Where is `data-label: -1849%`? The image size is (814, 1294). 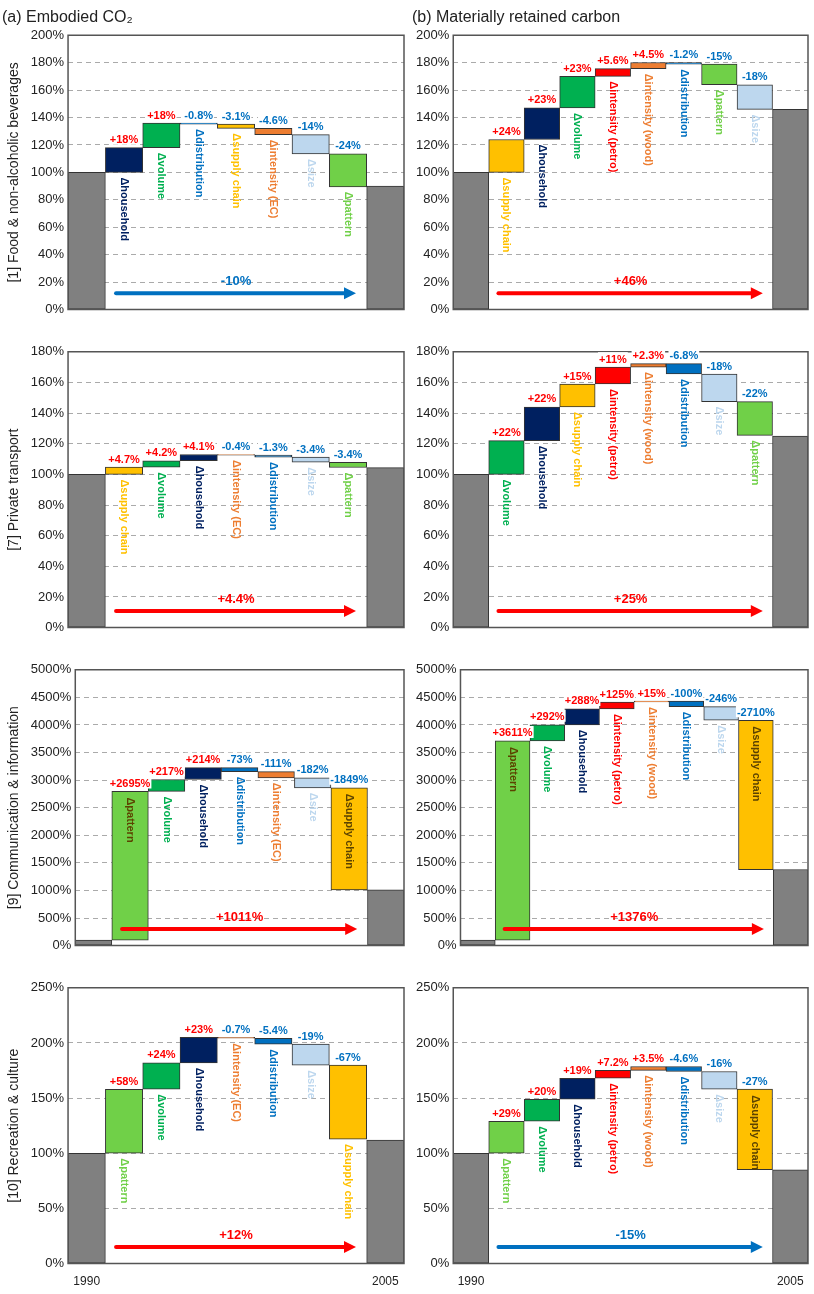
data-label: -1849% is located at coordinates (349, 779).